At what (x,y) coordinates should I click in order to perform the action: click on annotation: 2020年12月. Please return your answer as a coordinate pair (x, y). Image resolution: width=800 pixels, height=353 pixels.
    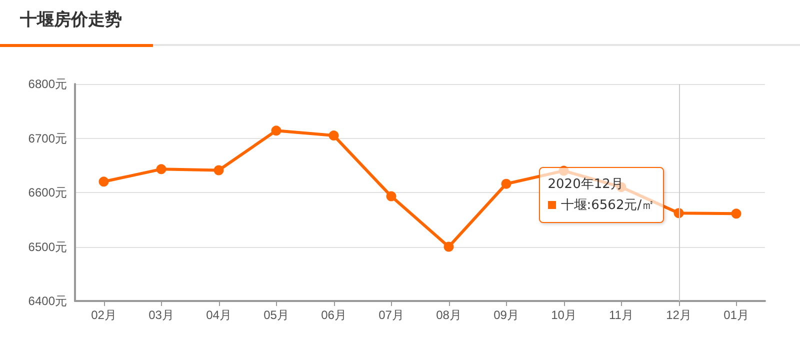
    Looking at the image, I should click on (586, 185).